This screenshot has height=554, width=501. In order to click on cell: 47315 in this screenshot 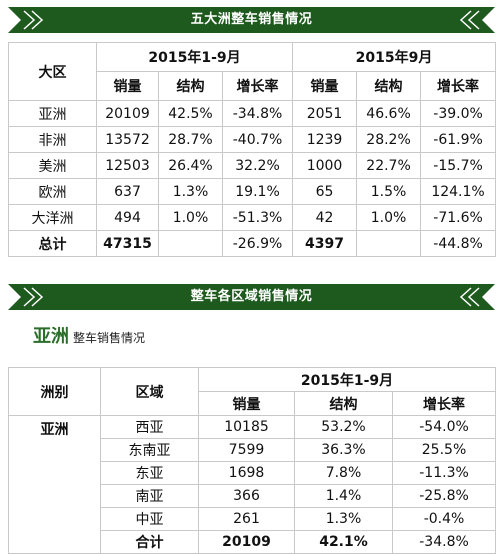, I will do `click(127, 243)`.